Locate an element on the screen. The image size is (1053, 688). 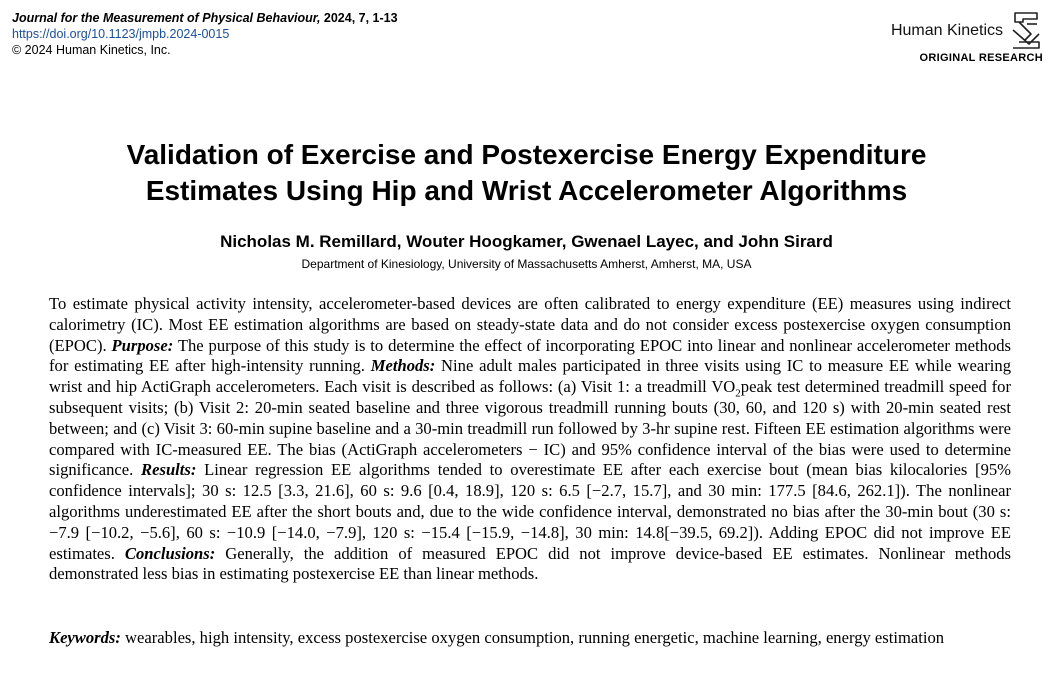
article-type-label: ORIGINAL RESEARCH is located at coordinates (981, 58).